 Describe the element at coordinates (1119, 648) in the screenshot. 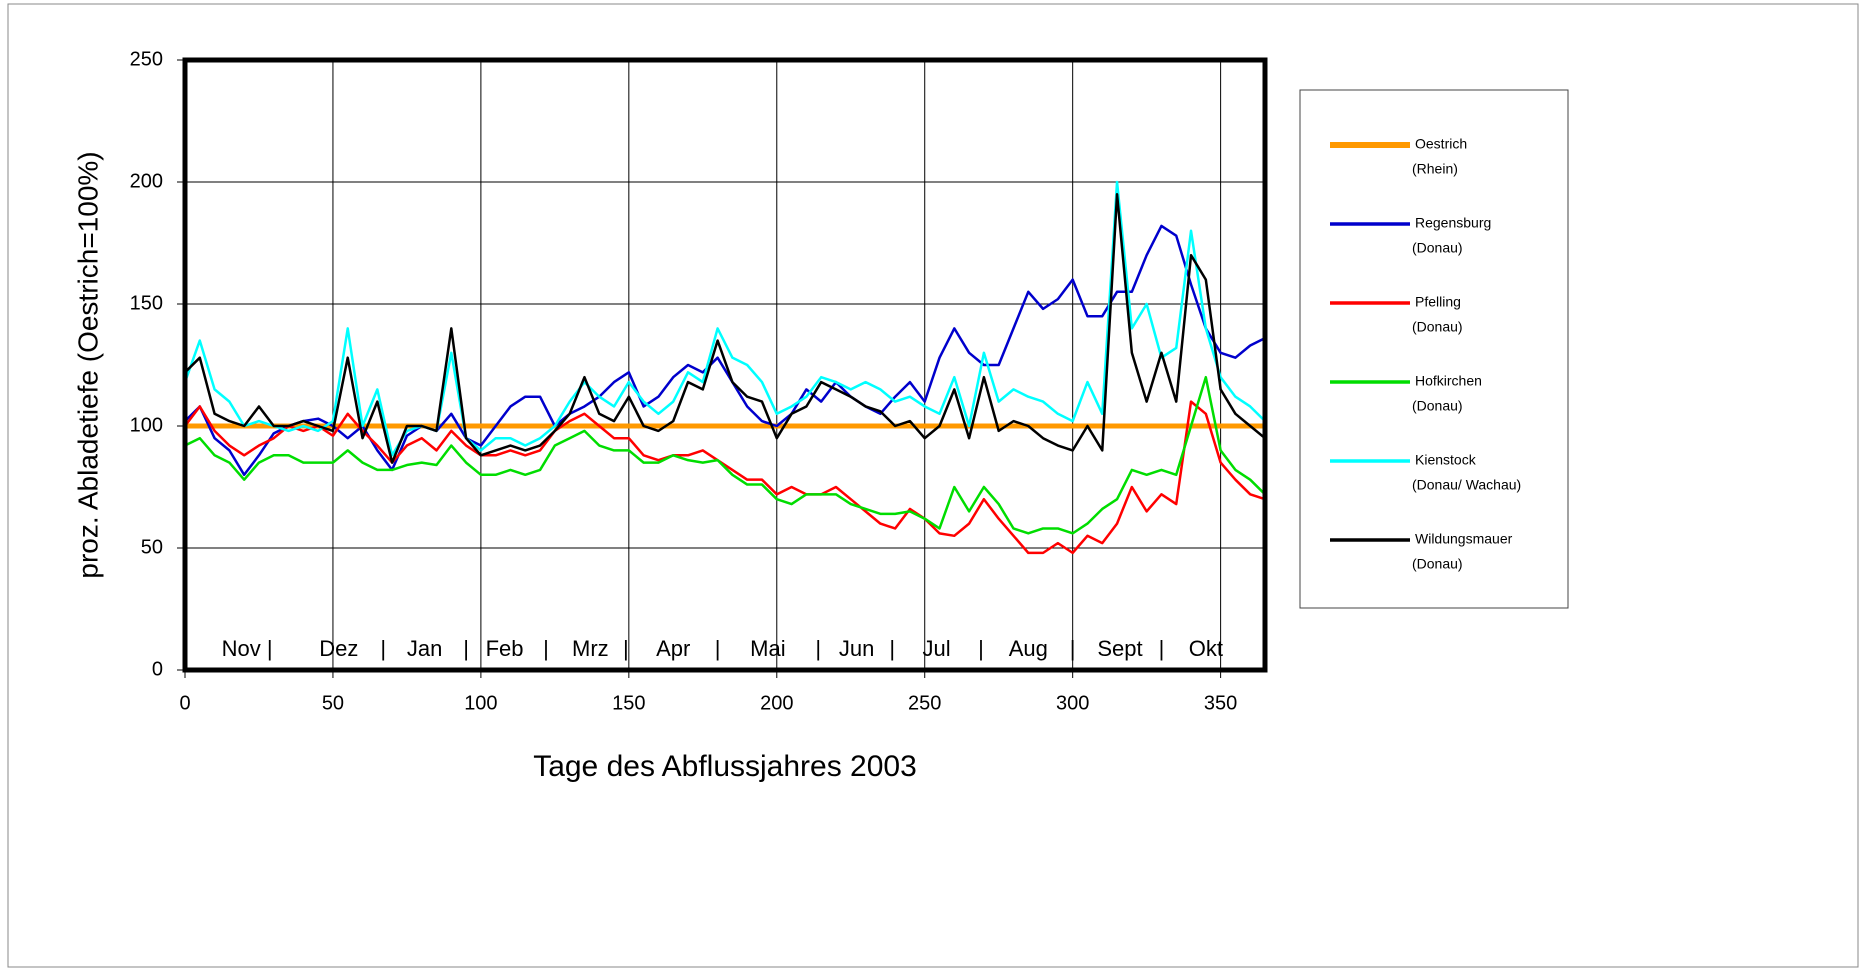

I see `month-label: Sept` at that location.